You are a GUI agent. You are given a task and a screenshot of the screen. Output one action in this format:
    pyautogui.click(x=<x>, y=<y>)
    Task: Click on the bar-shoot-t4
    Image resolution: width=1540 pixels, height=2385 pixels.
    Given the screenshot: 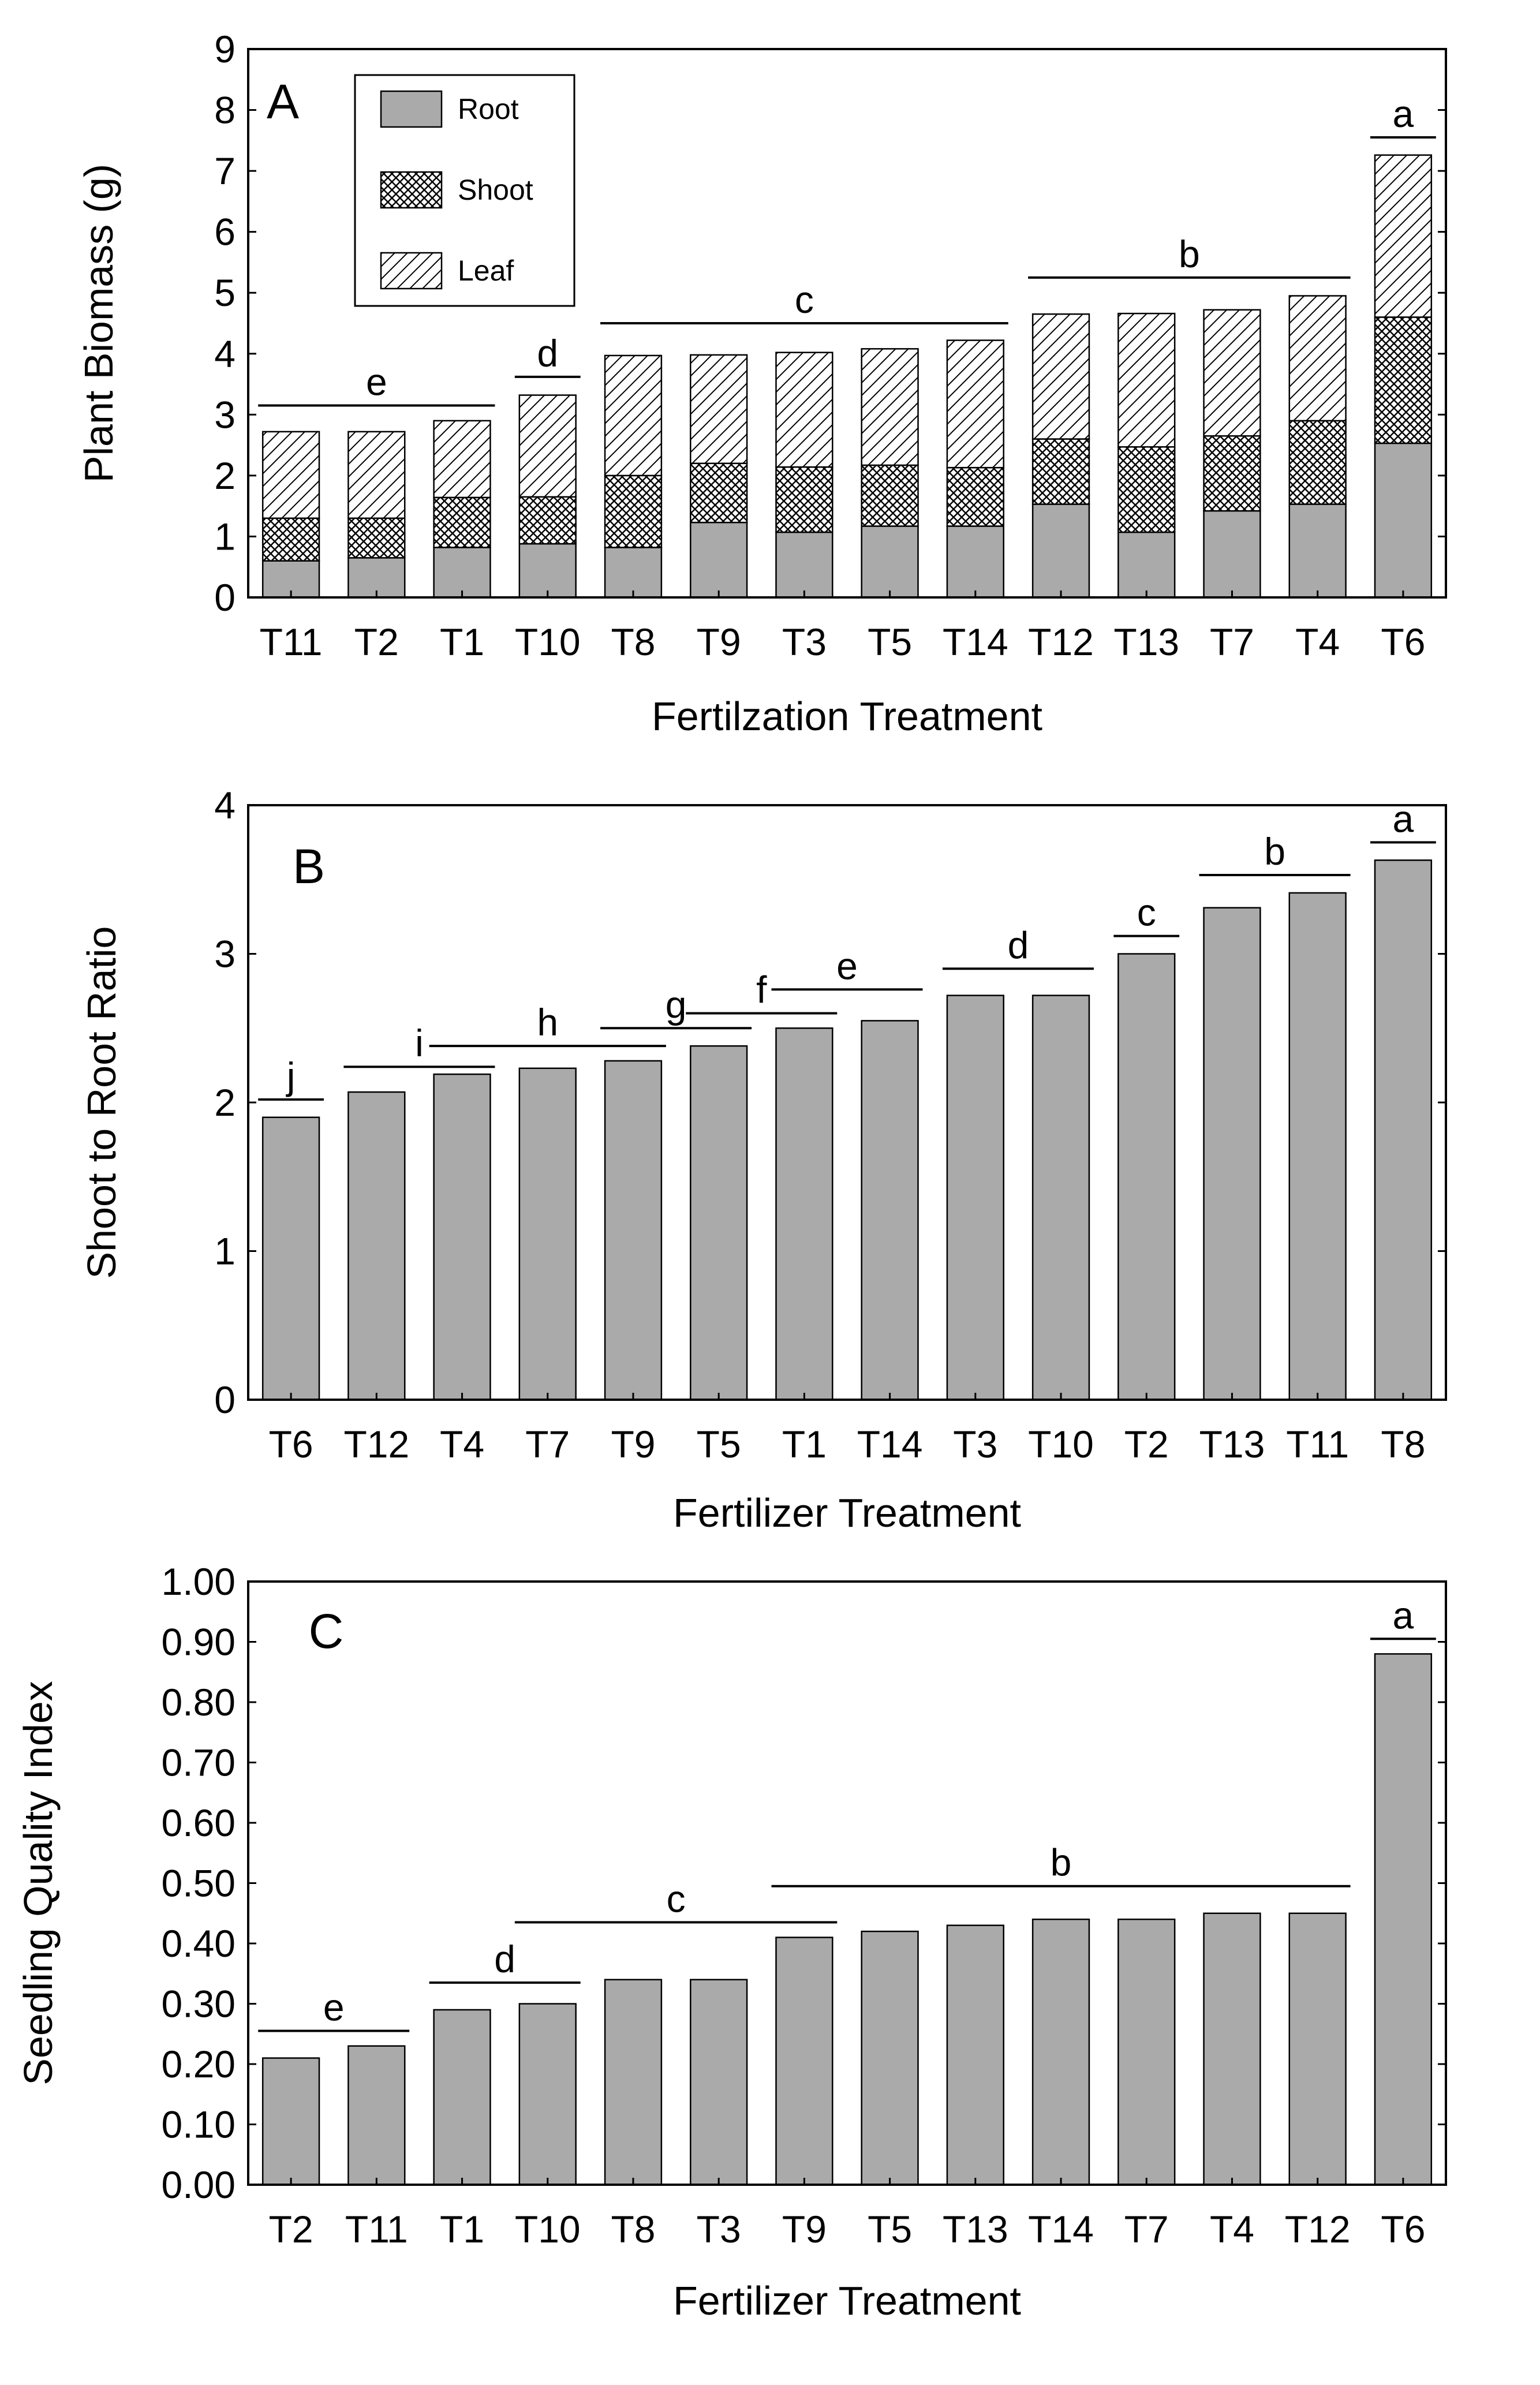 What is the action you would take?
    pyautogui.click(x=1317, y=462)
    